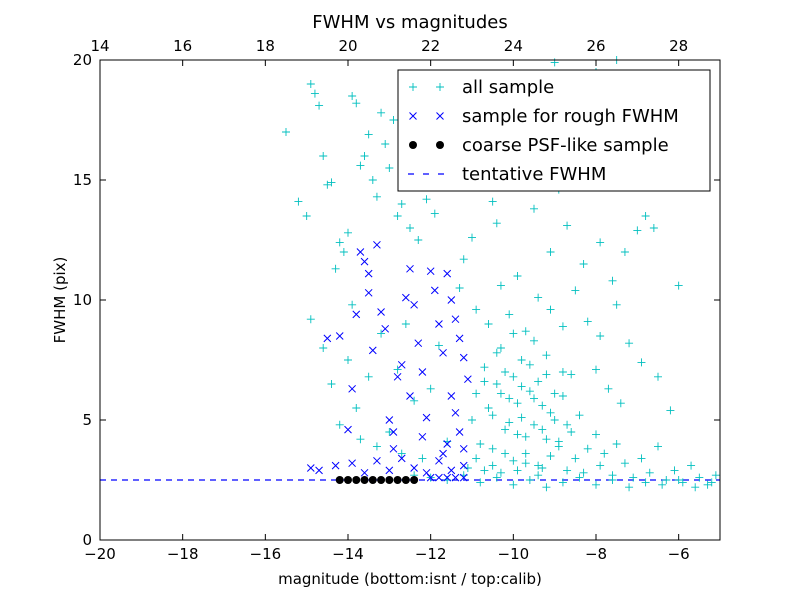 The height and width of the screenshot is (600, 800). I want to click on legend-markers, so click(426, 129).